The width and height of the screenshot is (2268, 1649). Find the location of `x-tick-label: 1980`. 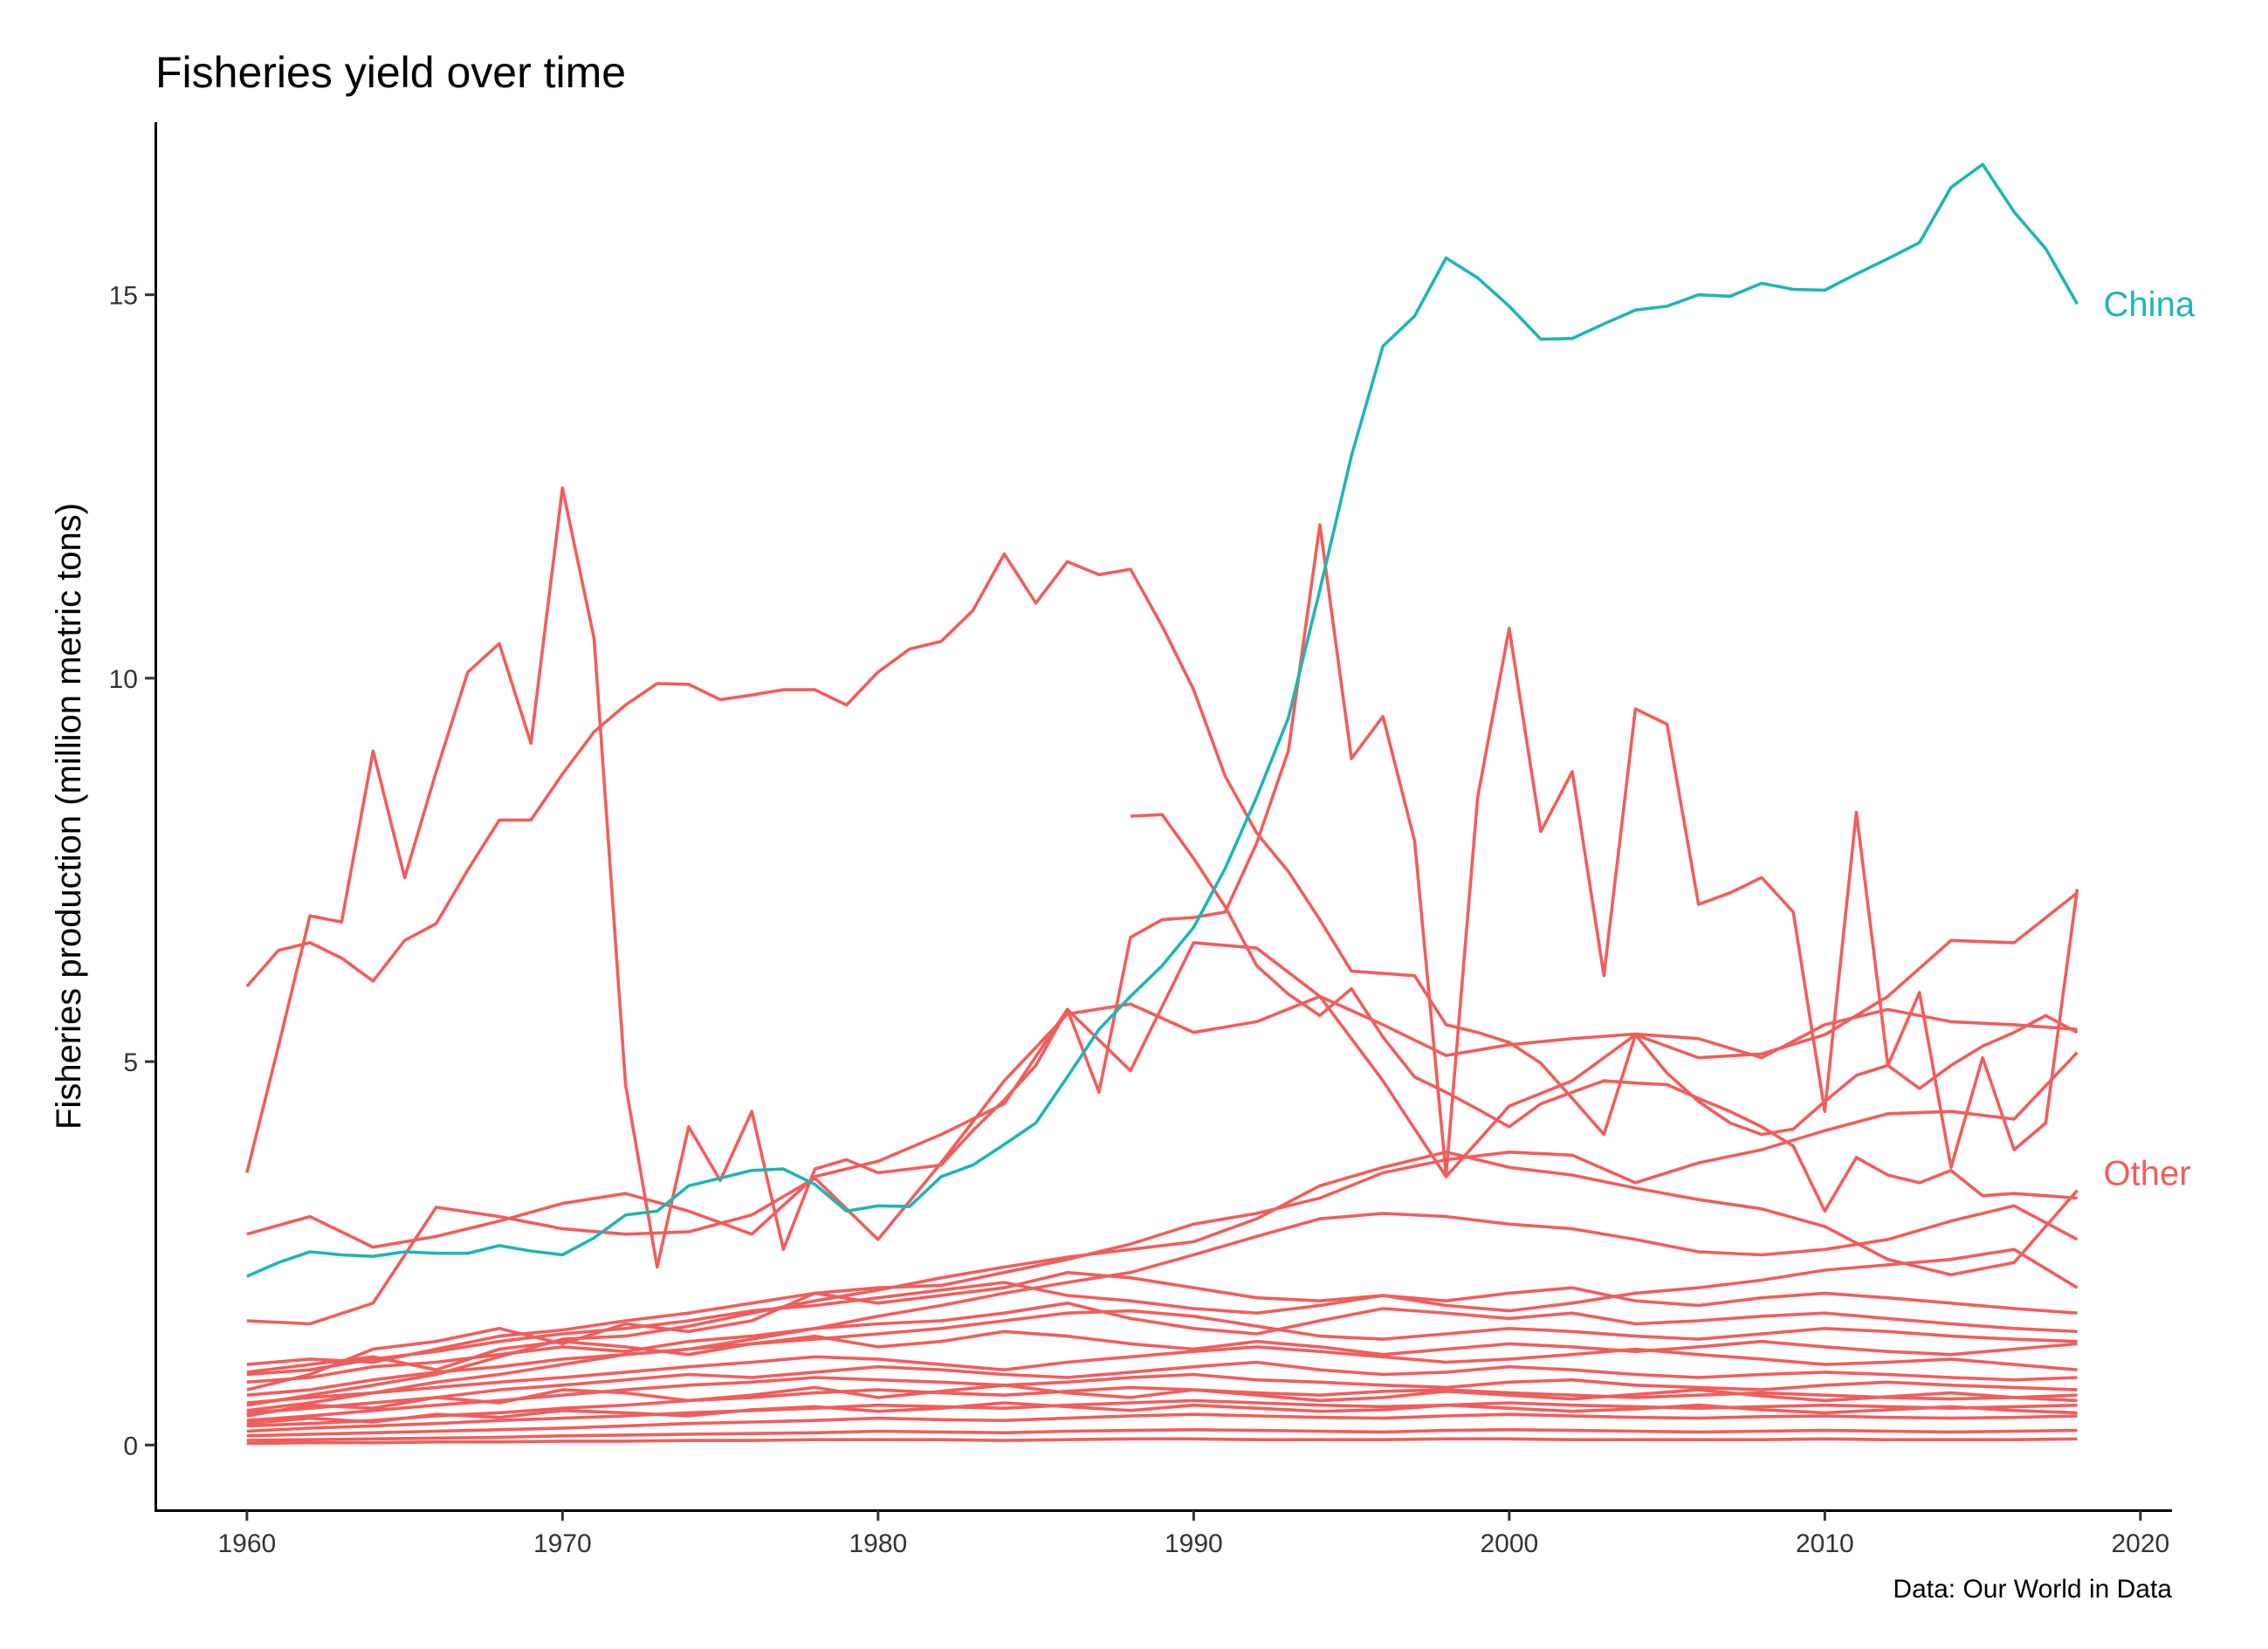

x-tick-label: 1980 is located at coordinates (878, 1543).